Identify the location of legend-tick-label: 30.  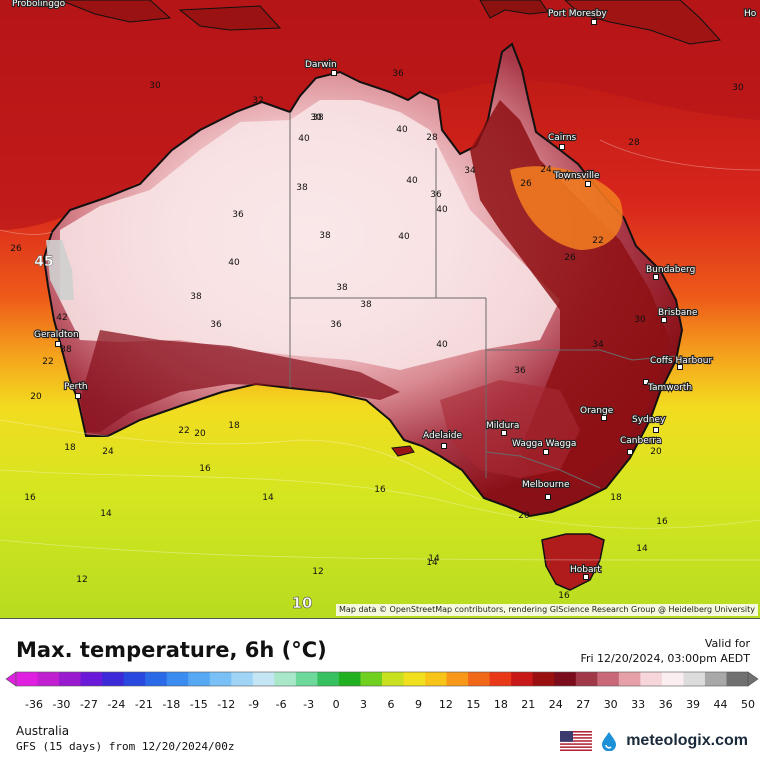
(611, 704).